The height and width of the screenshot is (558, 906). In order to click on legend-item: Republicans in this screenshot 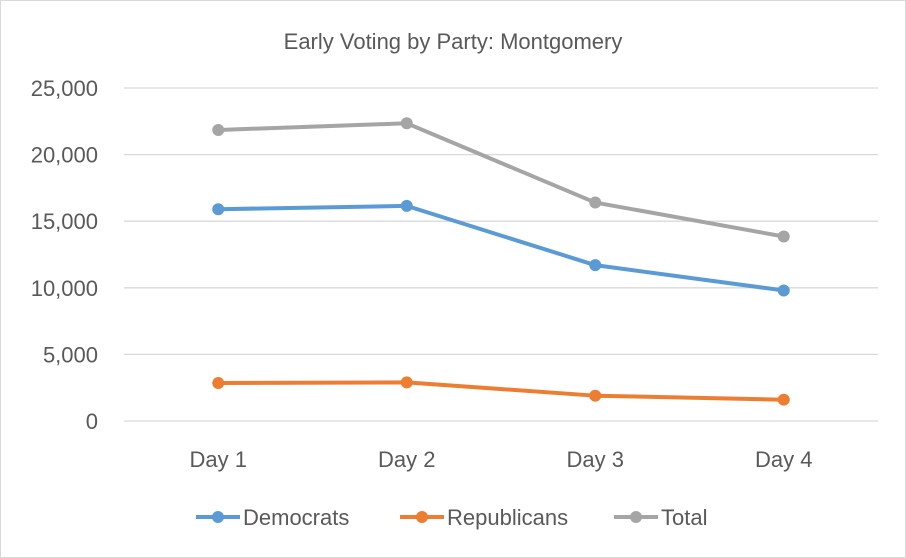, I will do `click(484, 517)`.